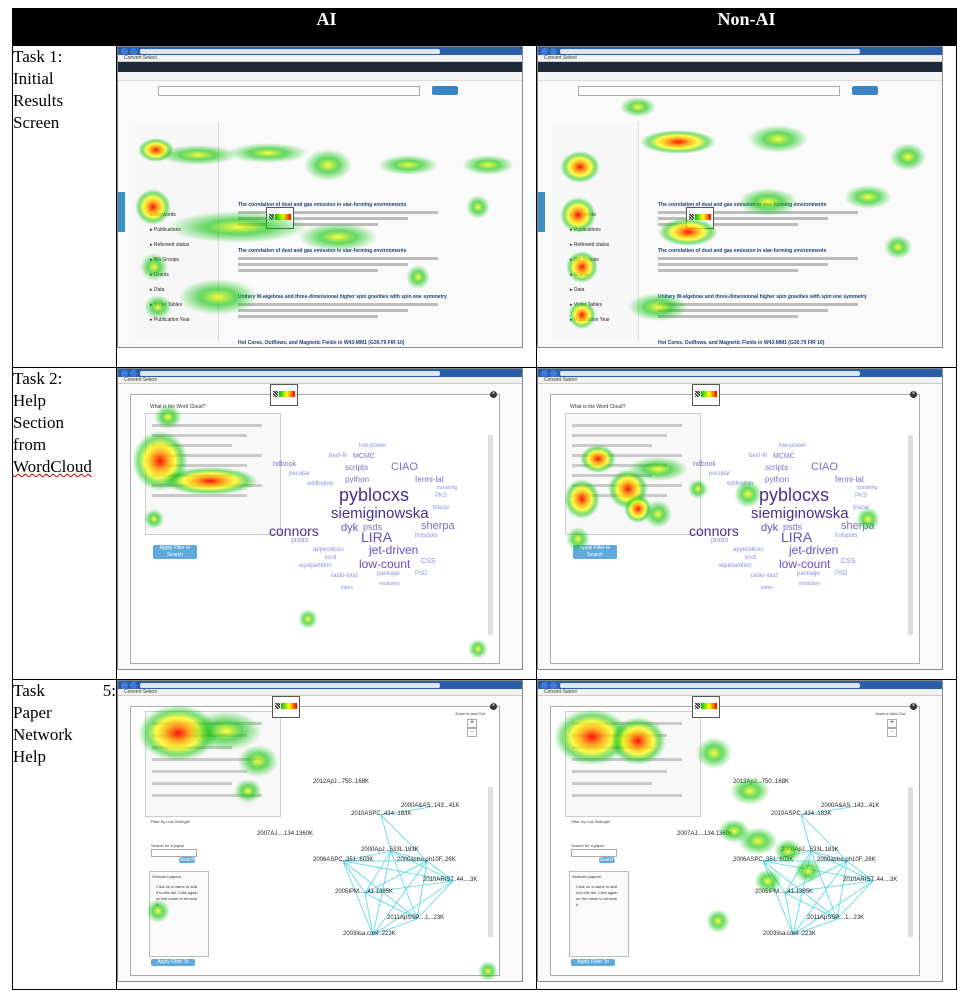 The width and height of the screenshot is (964, 1000). Describe the element at coordinates (320, 484) in the screenshot. I see `word-cloud-term: eddington` at that location.